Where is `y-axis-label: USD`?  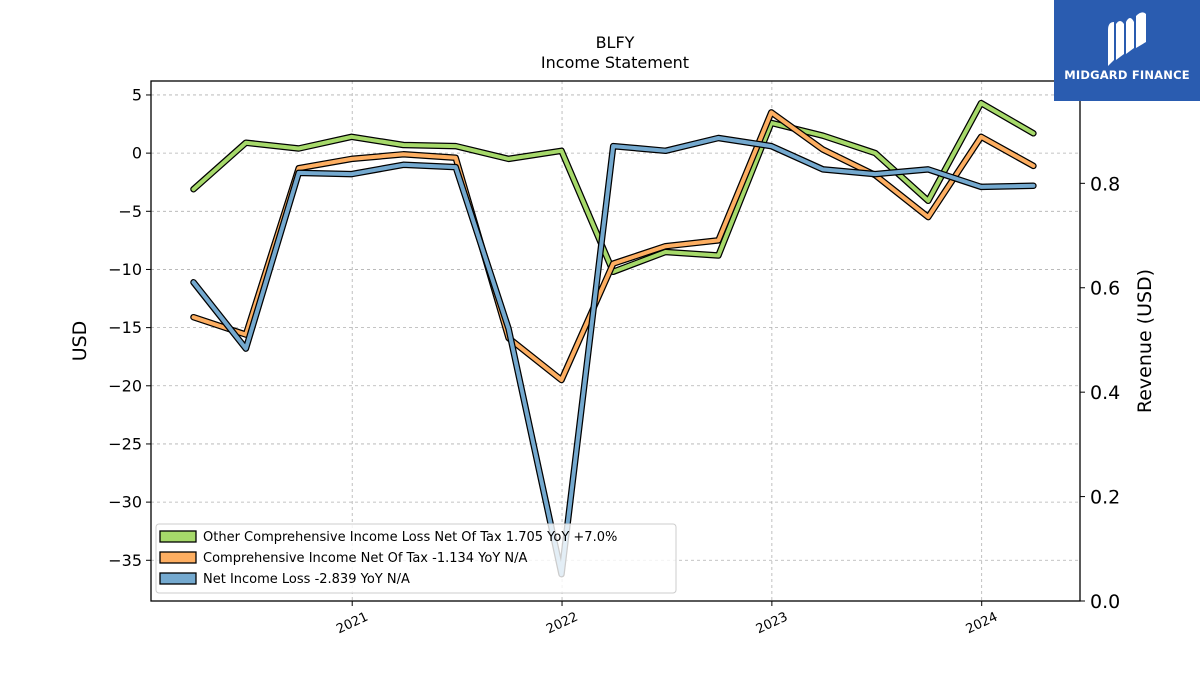 y-axis-label: USD is located at coordinates (80, 341).